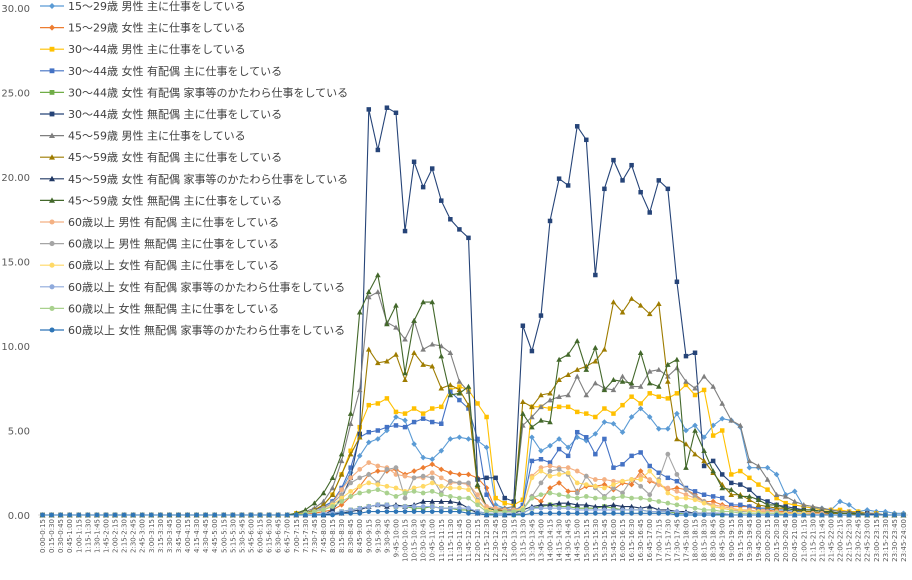  What do you see at coordinates (496, 540) in the screenshot?
I see `x-tick-label: 12:30-12:45` at bounding box center [496, 540].